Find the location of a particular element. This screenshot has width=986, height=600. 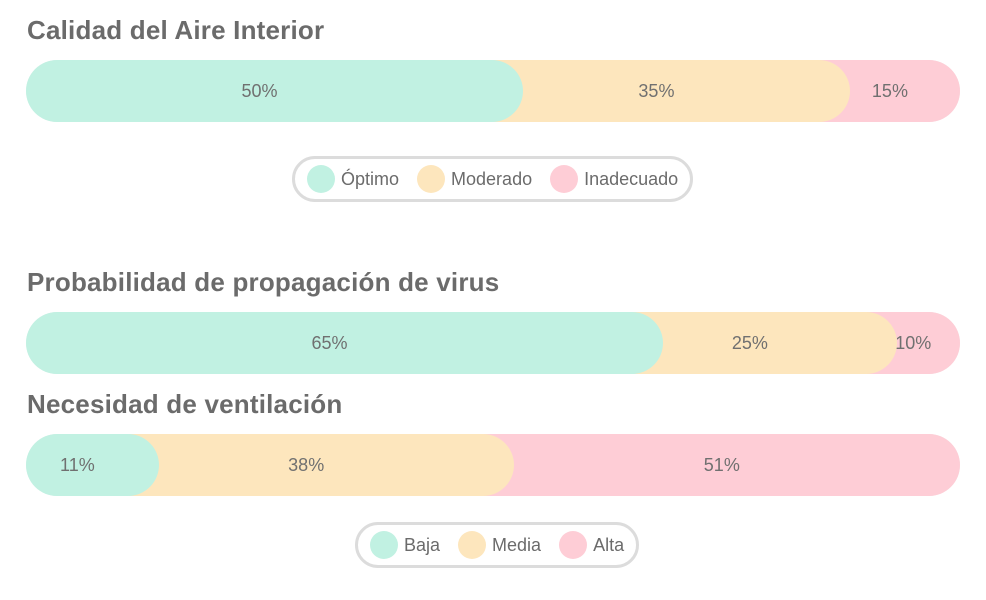

legend-item: Inadecuado is located at coordinates (614, 179).